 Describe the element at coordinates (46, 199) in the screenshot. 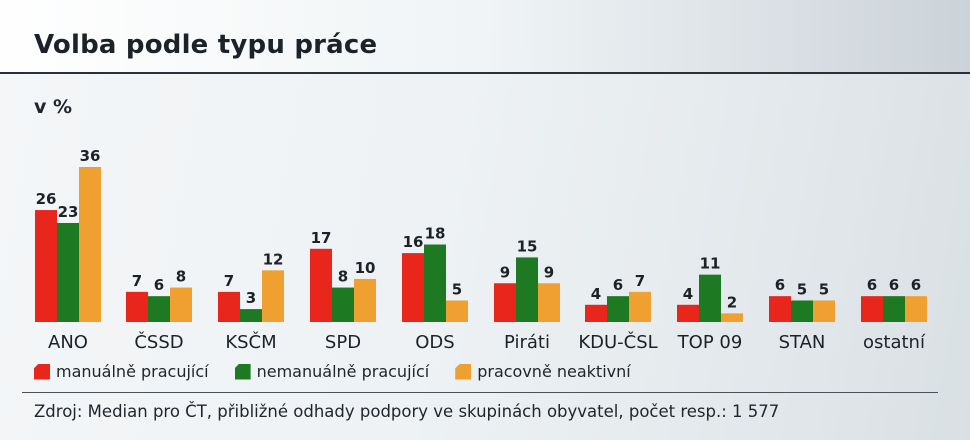

I see `data-label-ano-manual: 26` at that location.